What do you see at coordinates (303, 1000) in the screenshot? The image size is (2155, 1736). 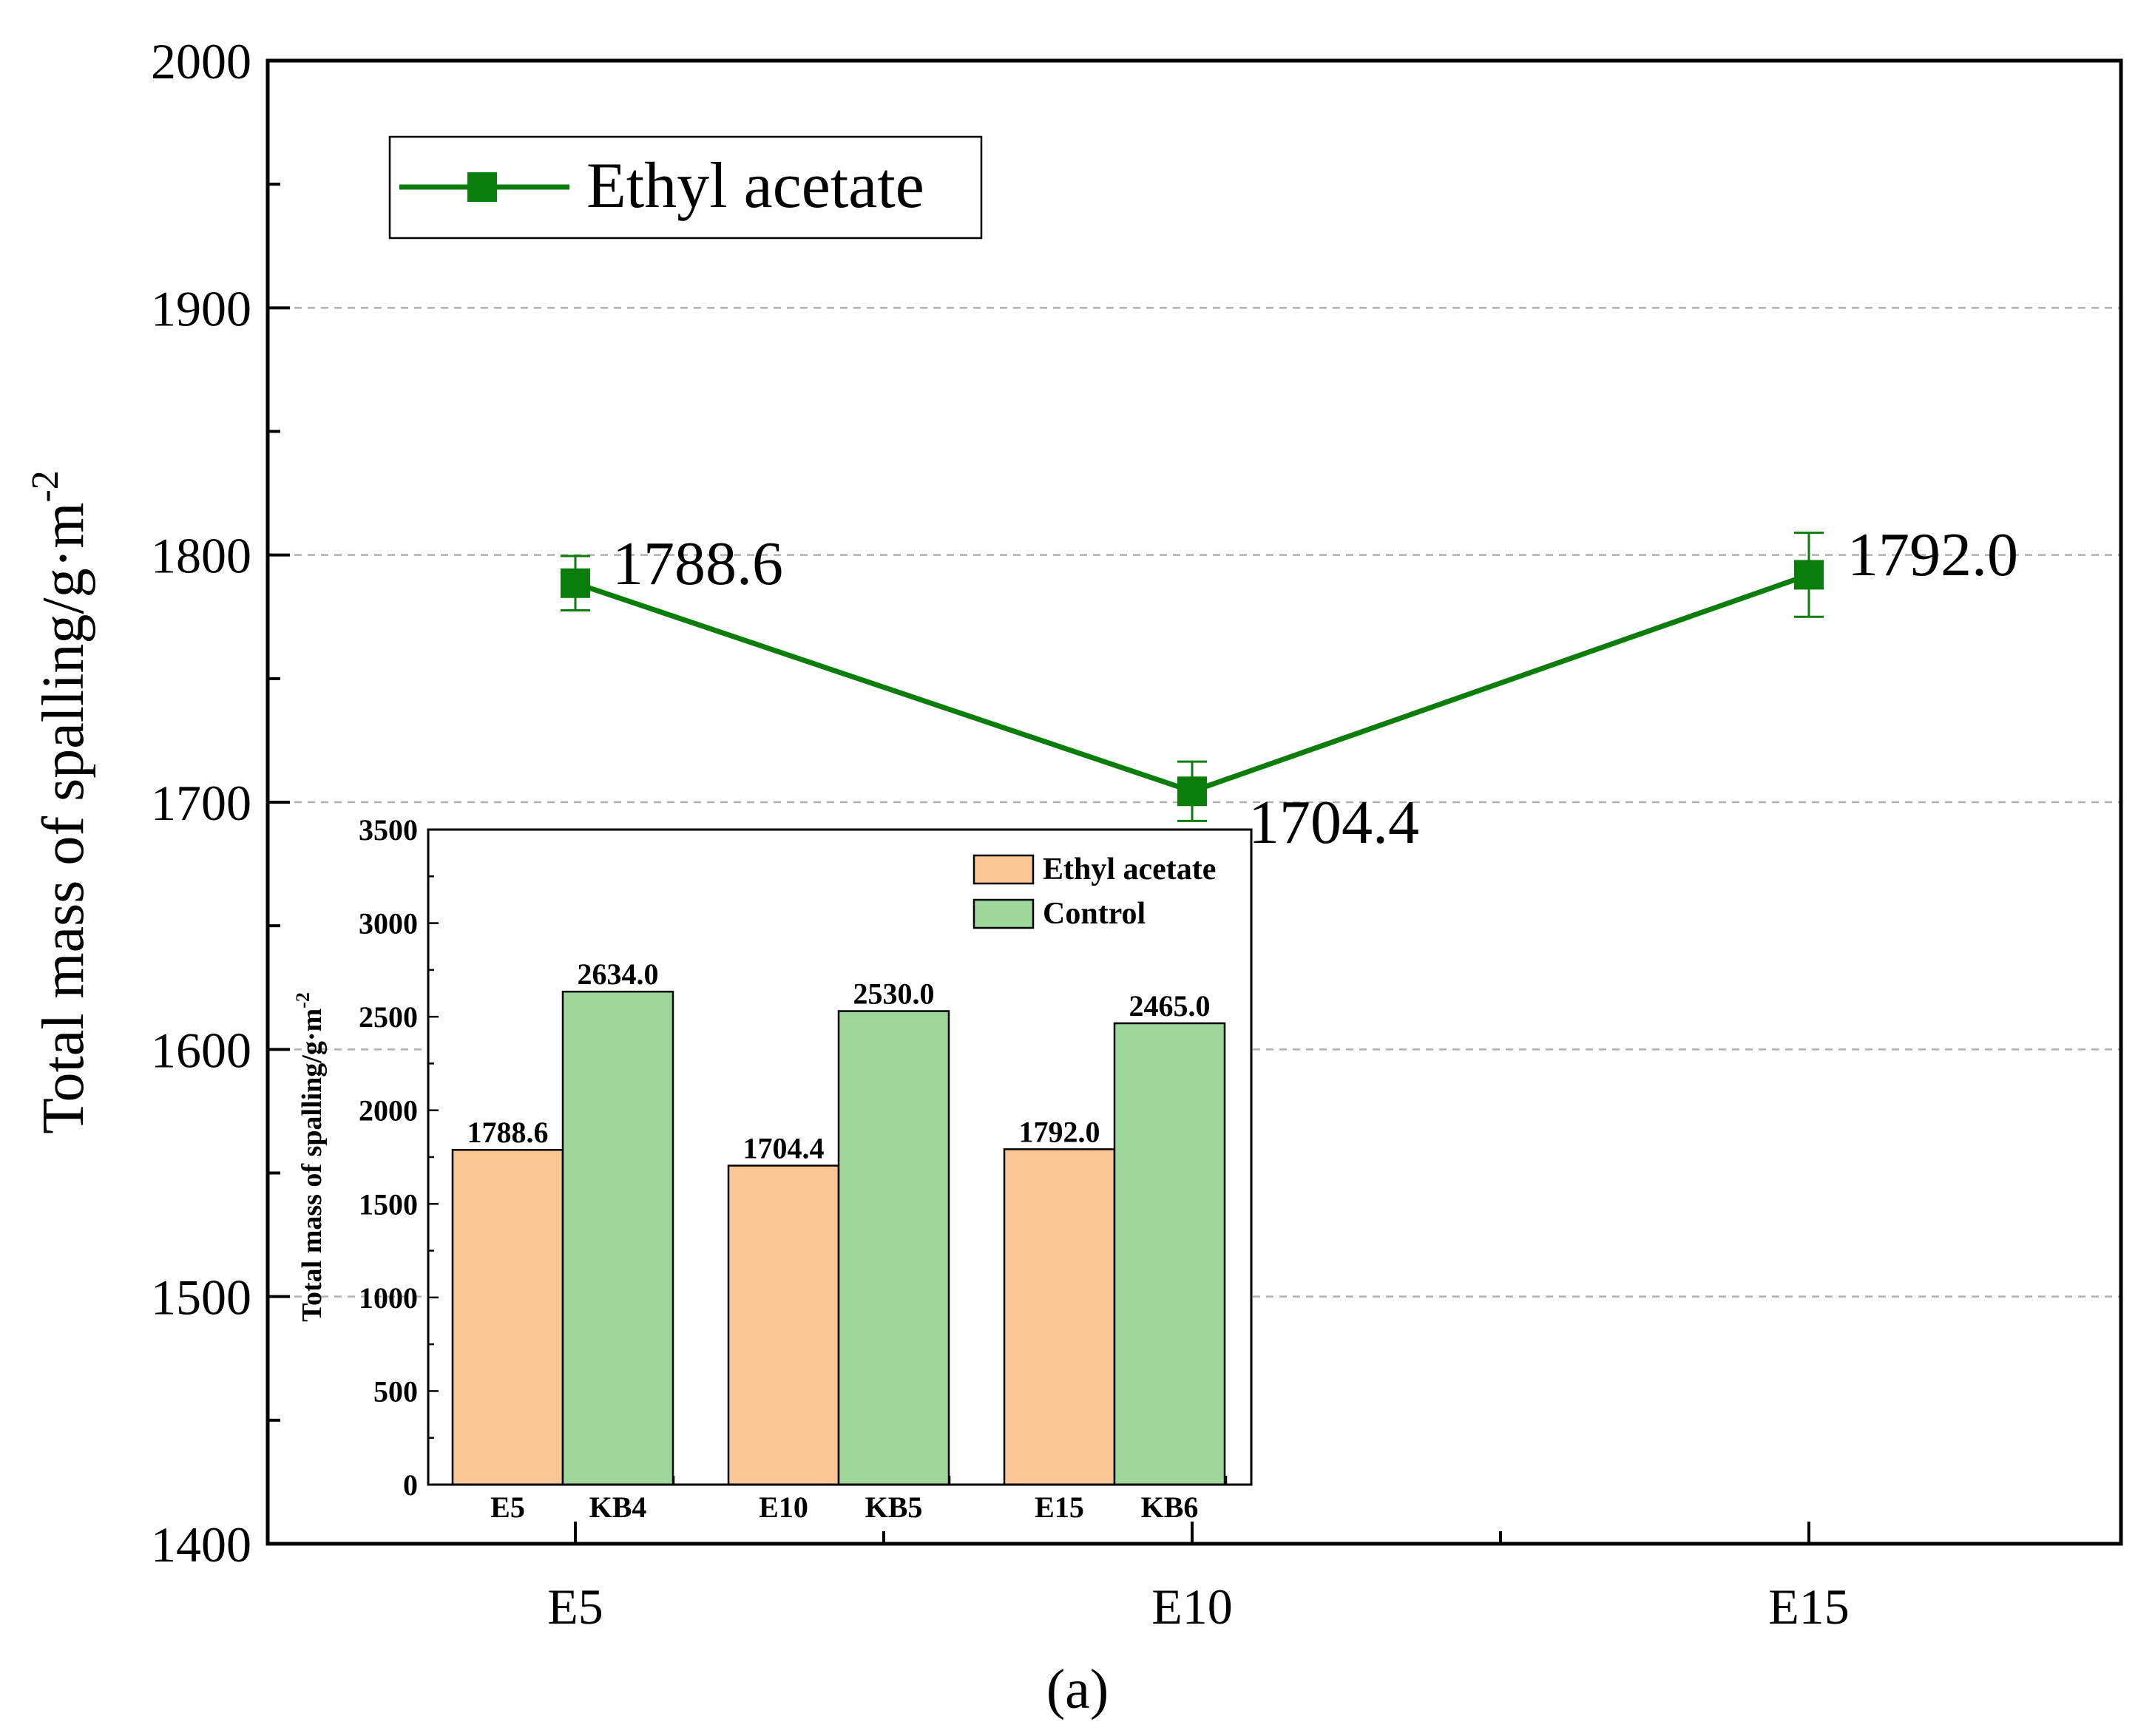 I see `inset-y-axis-label-superscript: -2` at bounding box center [303, 1000].